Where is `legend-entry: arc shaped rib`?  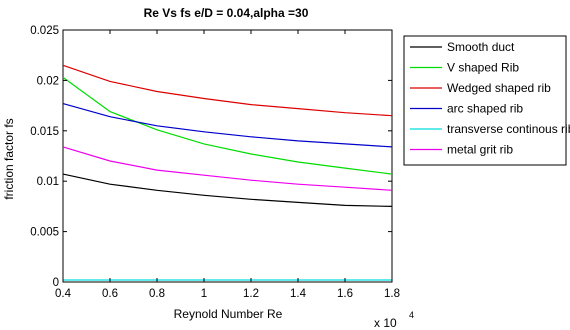
legend-entry: arc shaped rib is located at coordinates (485, 109).